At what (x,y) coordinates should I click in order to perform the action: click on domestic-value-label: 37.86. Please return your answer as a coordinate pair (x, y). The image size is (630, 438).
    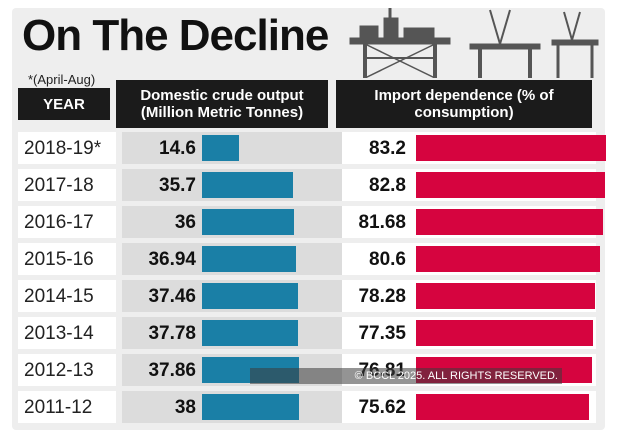
    Looking at the image, I should click on (172, 370).